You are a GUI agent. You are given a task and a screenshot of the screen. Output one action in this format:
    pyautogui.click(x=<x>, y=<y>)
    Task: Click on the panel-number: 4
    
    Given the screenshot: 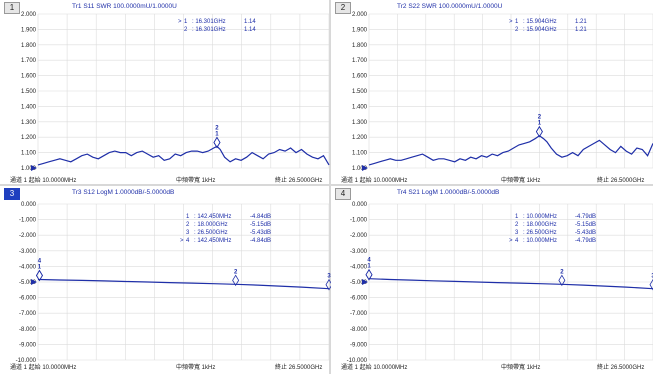 What is the action you would take?
    pyautogui.click(x=343, y=194)
    